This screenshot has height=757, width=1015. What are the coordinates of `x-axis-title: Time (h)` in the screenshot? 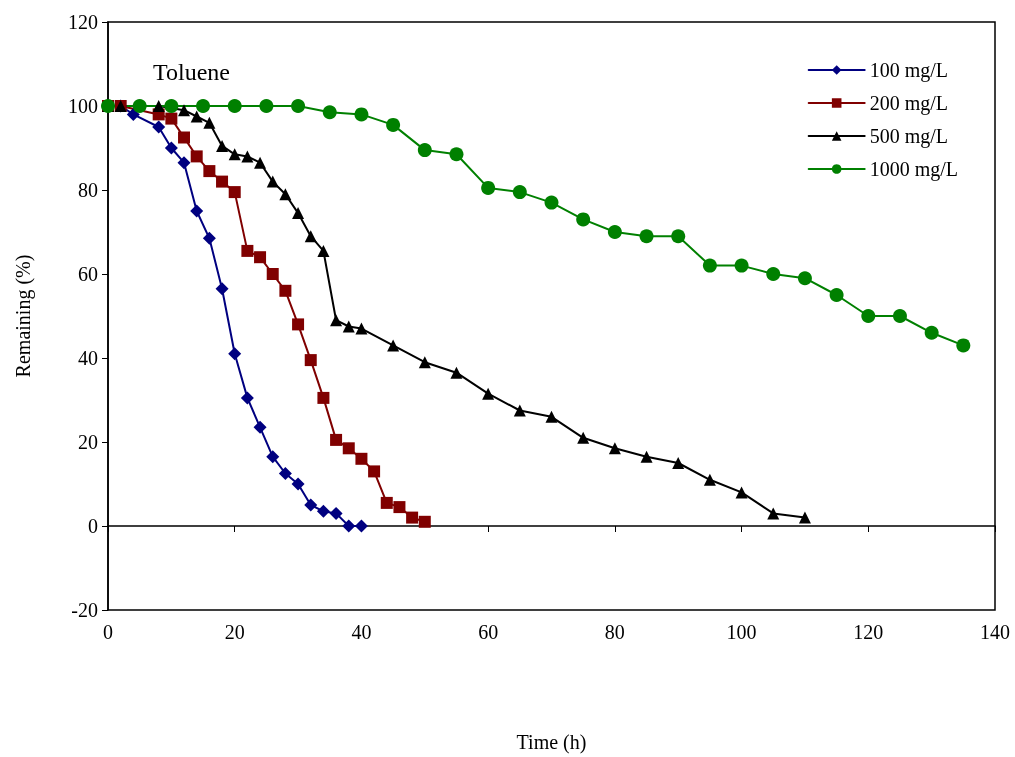 It's located at (551, 742).